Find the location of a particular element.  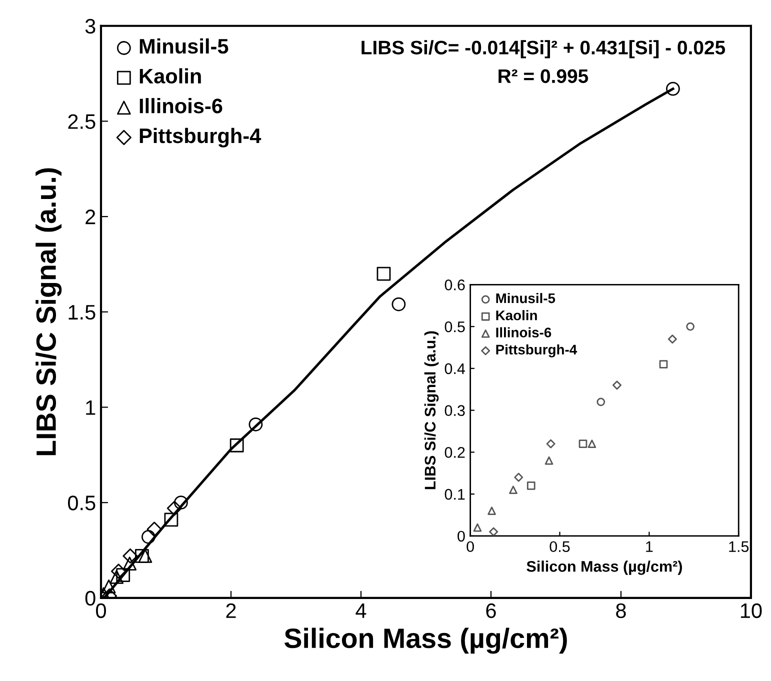

y-tick-label: 0.2 is located at coordinates (454, 452).